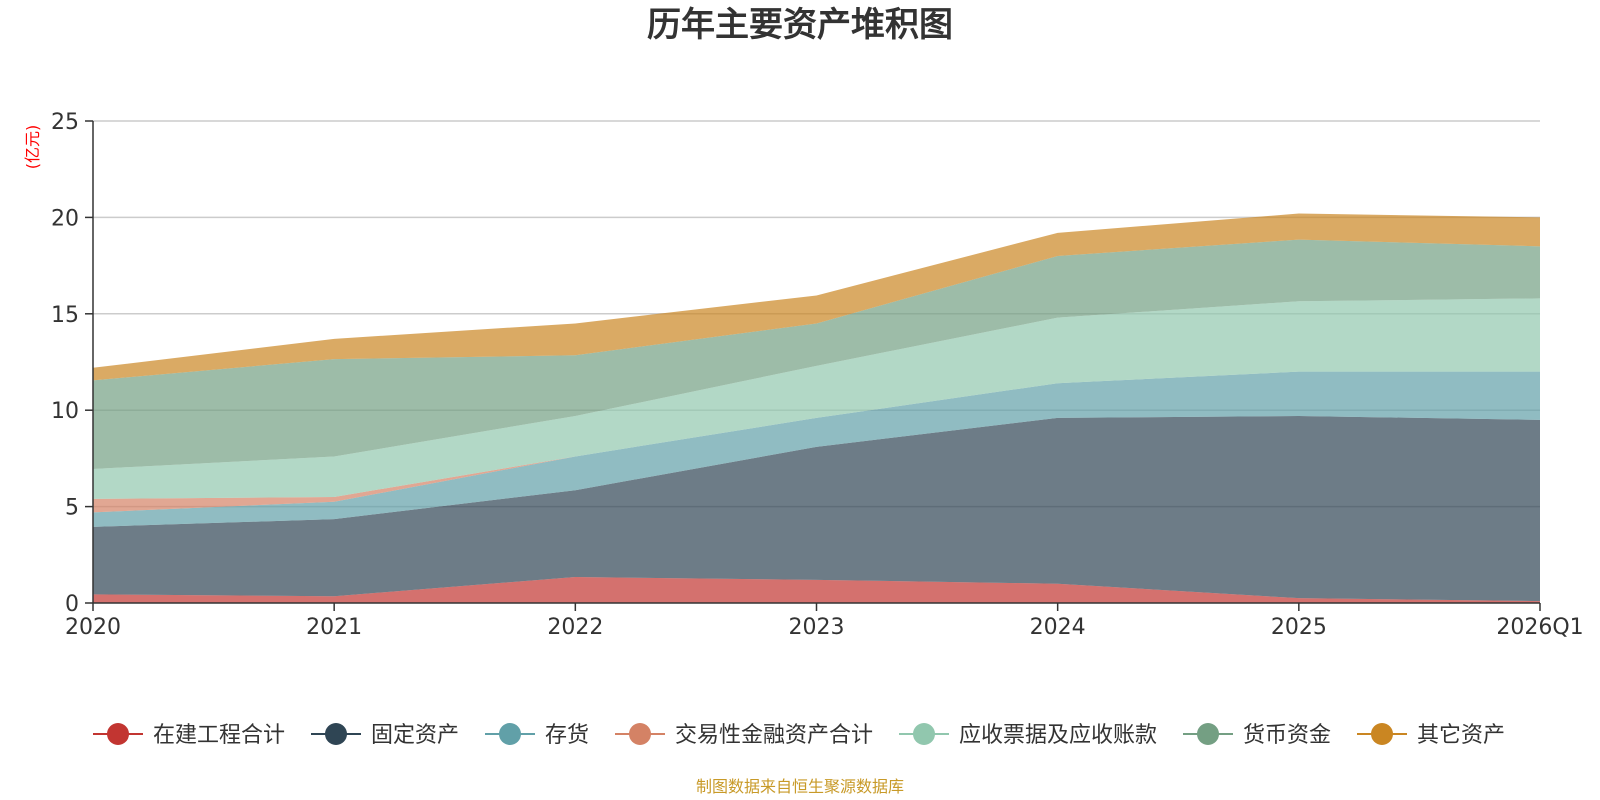 The image size is (1600, 800). What do you see at coordinates (1058, 735) in the screenshot?
I see `legend-label-5: 应收票据及应收账款` at bounding box center [1058, 735].